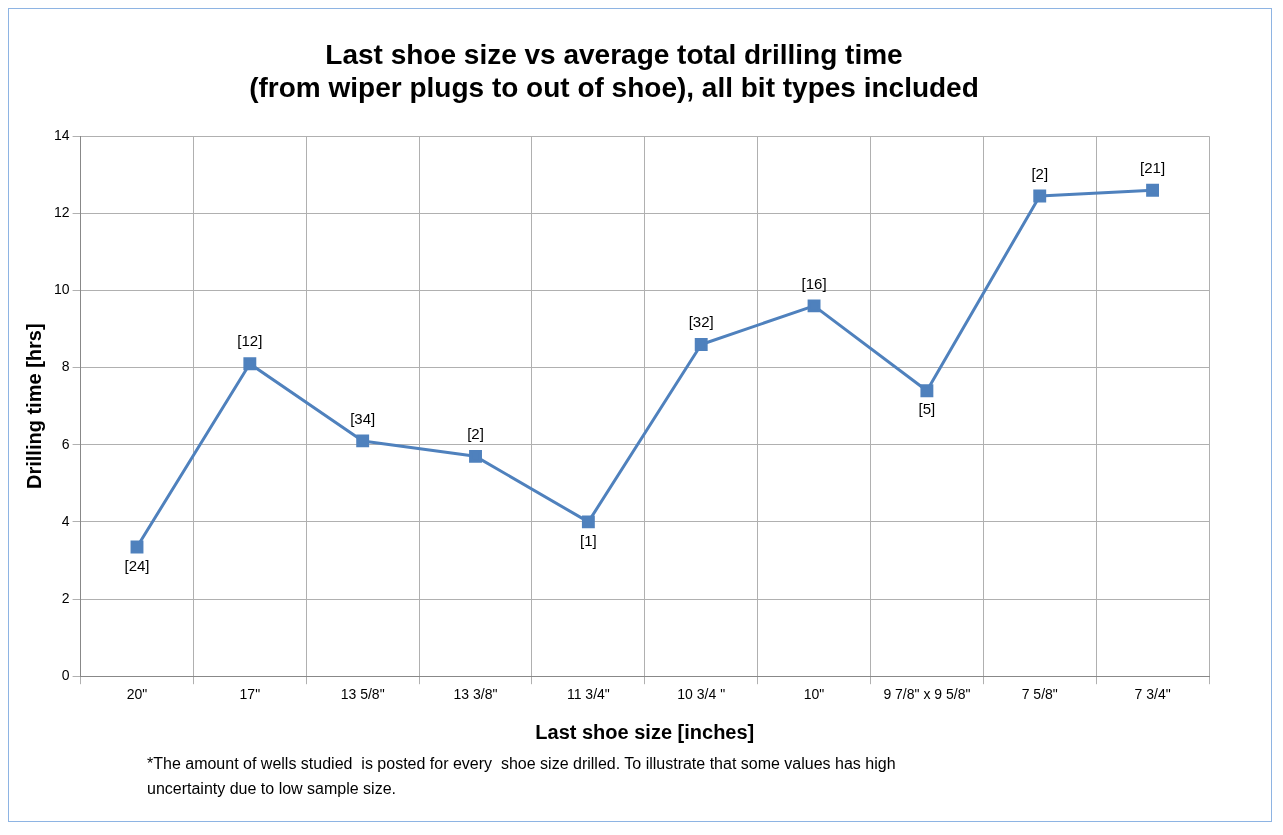  I want to click on annotation: [24], so click(137, 565).